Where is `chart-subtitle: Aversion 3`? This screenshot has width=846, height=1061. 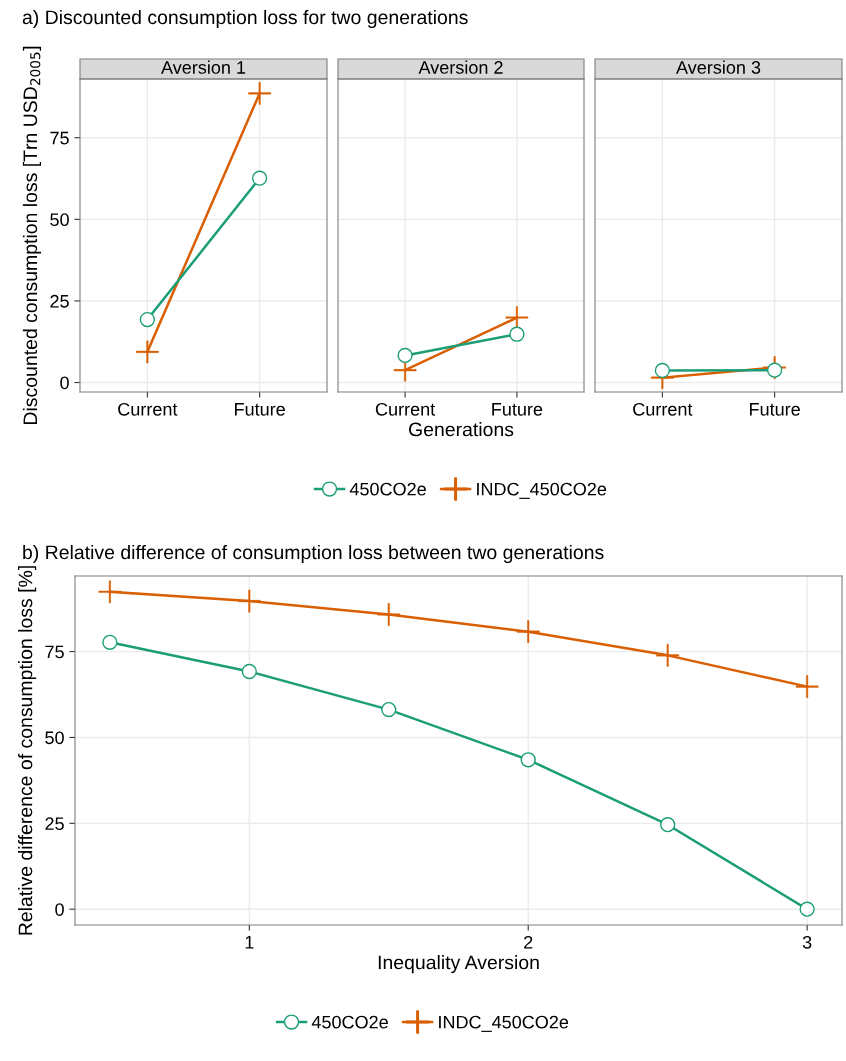
chart-subtitle: Aversion 3 is located at coordinates (718, 67).